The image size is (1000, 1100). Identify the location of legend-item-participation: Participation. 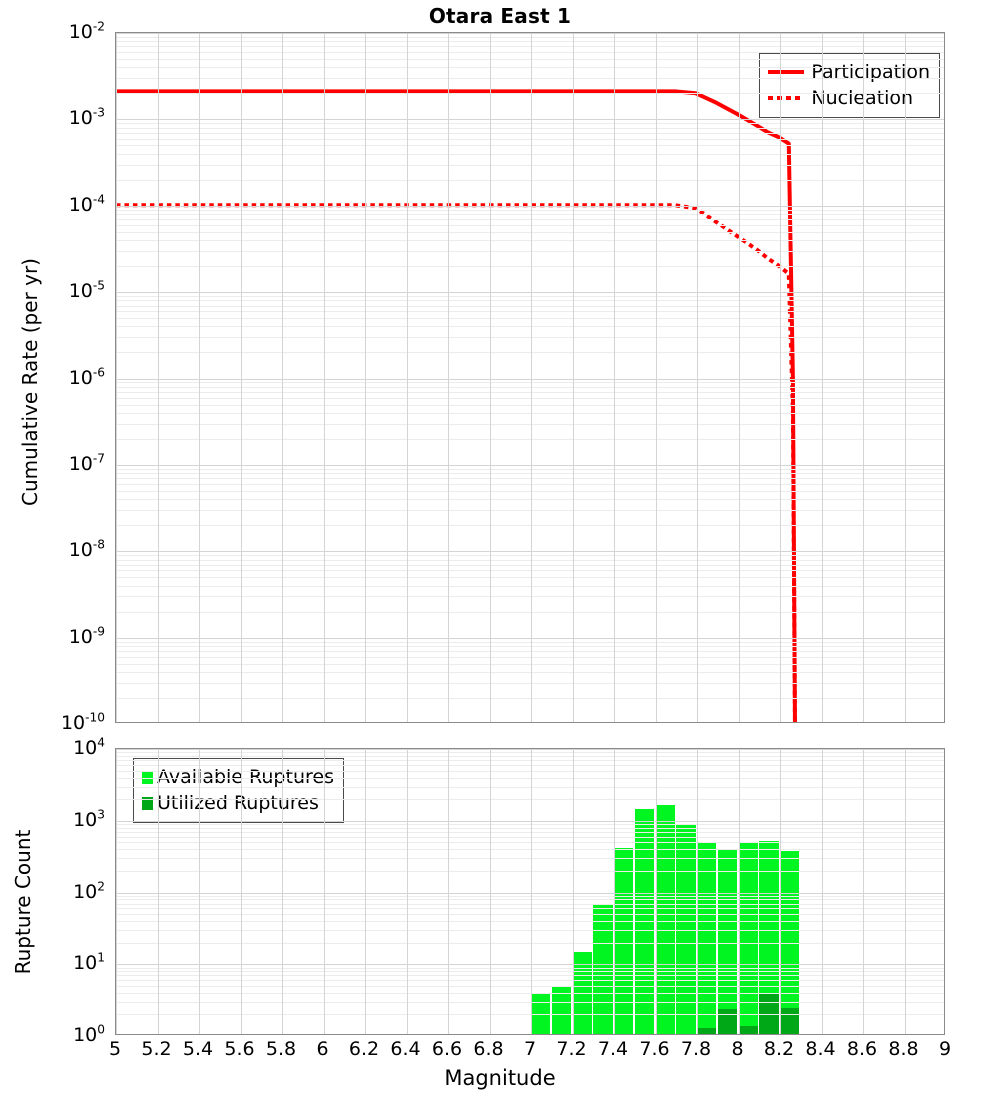
(849, 72).